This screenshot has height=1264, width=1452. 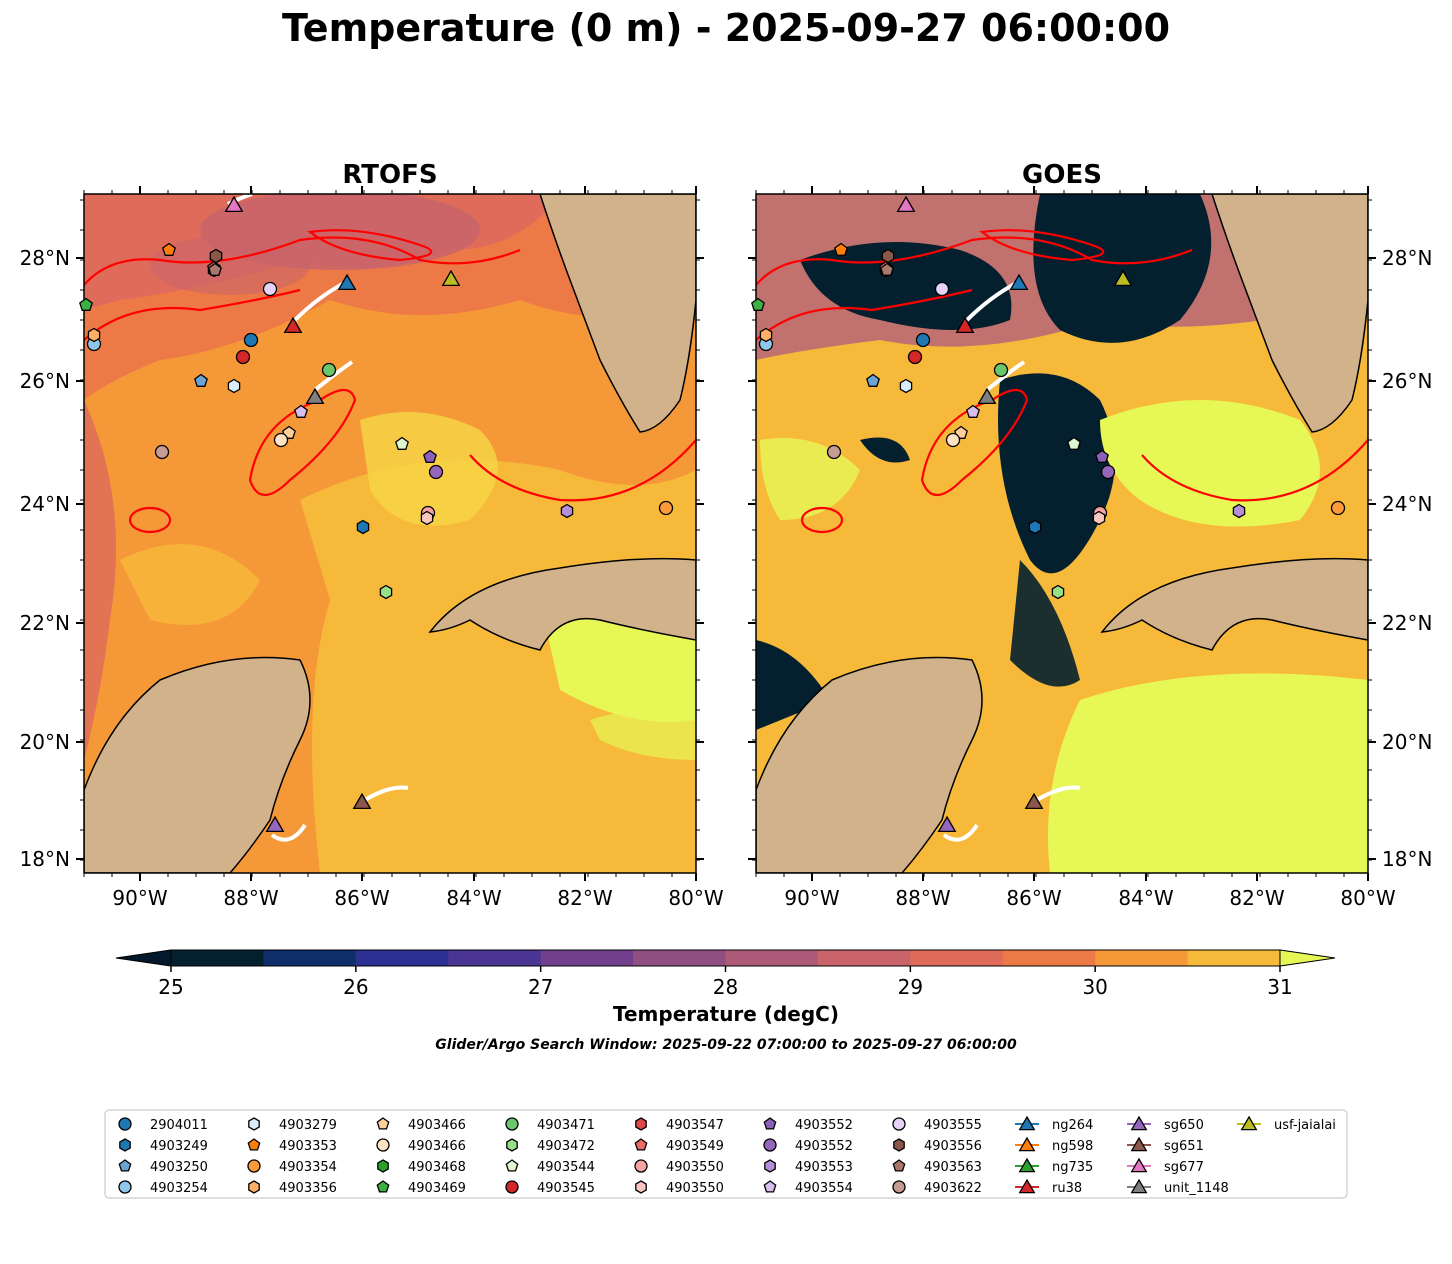 I want to click on legend-label: ng598, so click(x=1072, y=1146).